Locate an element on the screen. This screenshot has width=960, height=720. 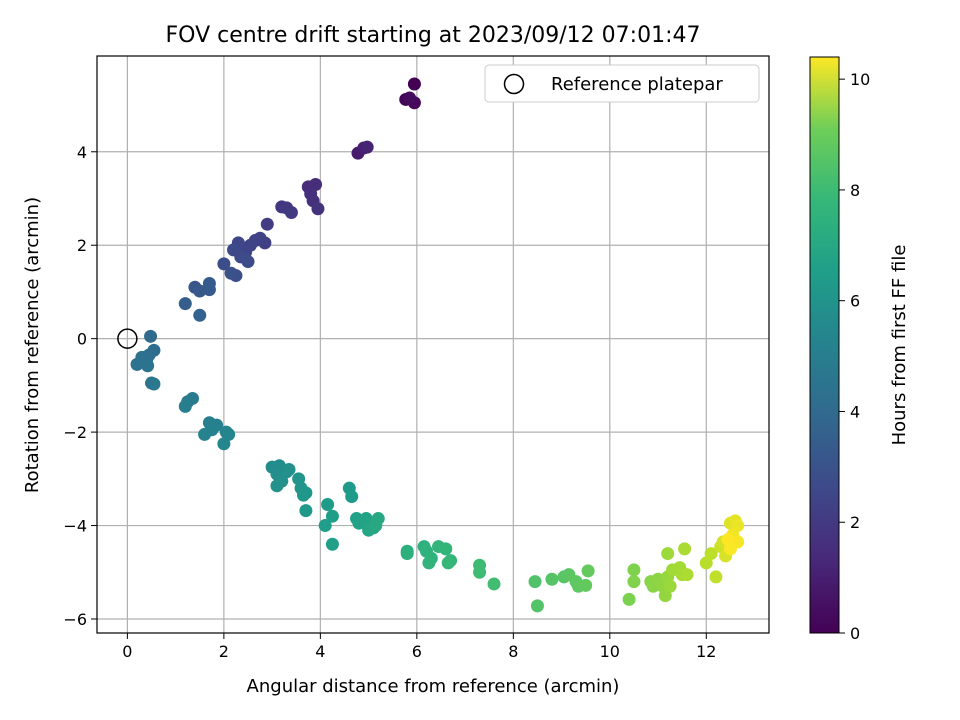
colorbar-tick-label: 2 is located at coordinates (855, 522).